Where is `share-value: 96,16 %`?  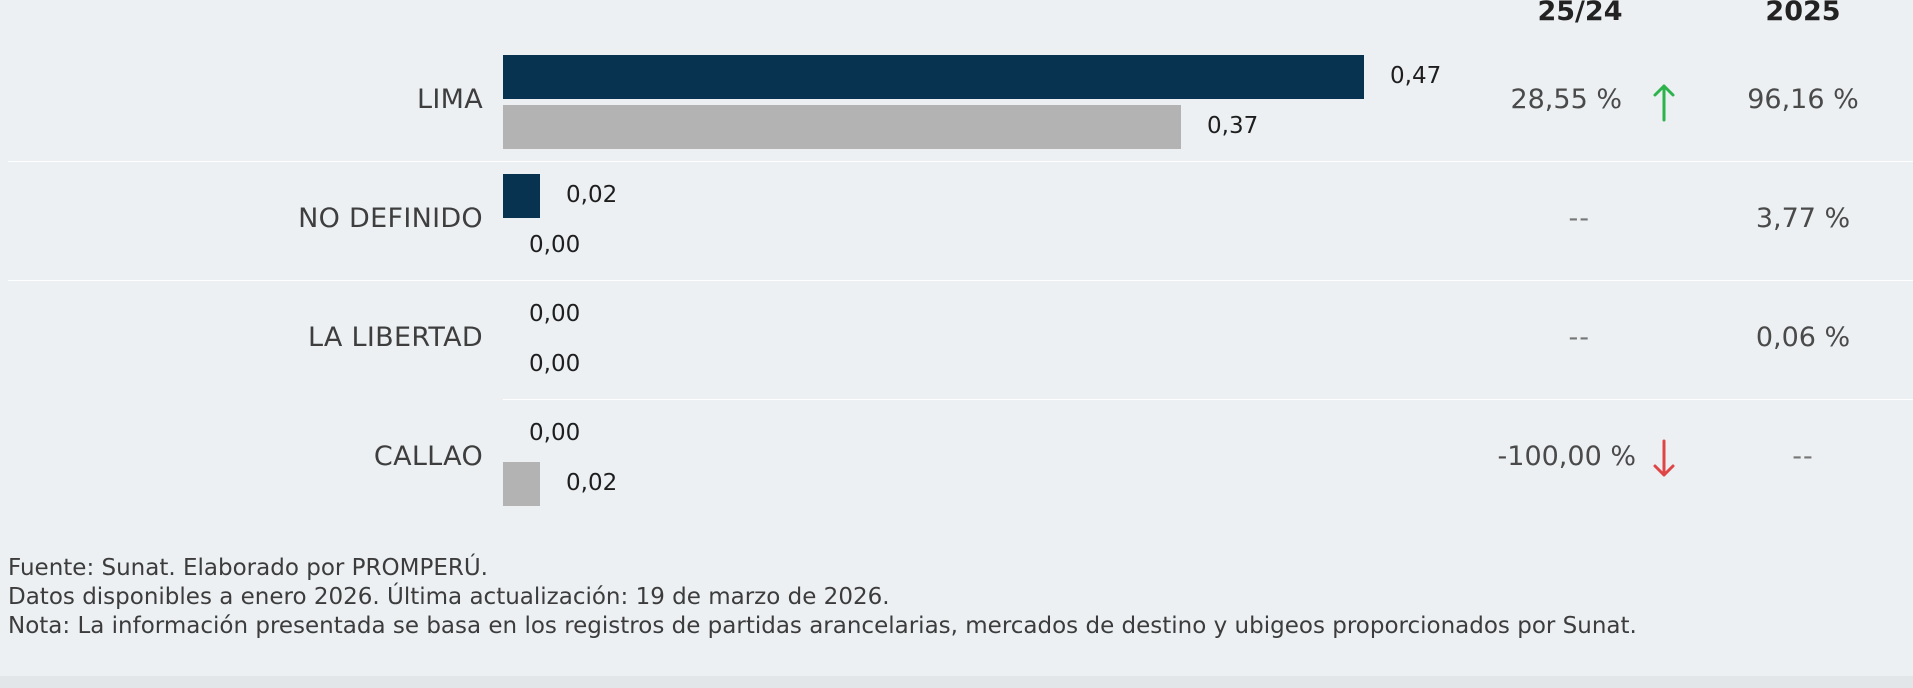
share-value: 96,16 % is located at coordinates (1803, 99).